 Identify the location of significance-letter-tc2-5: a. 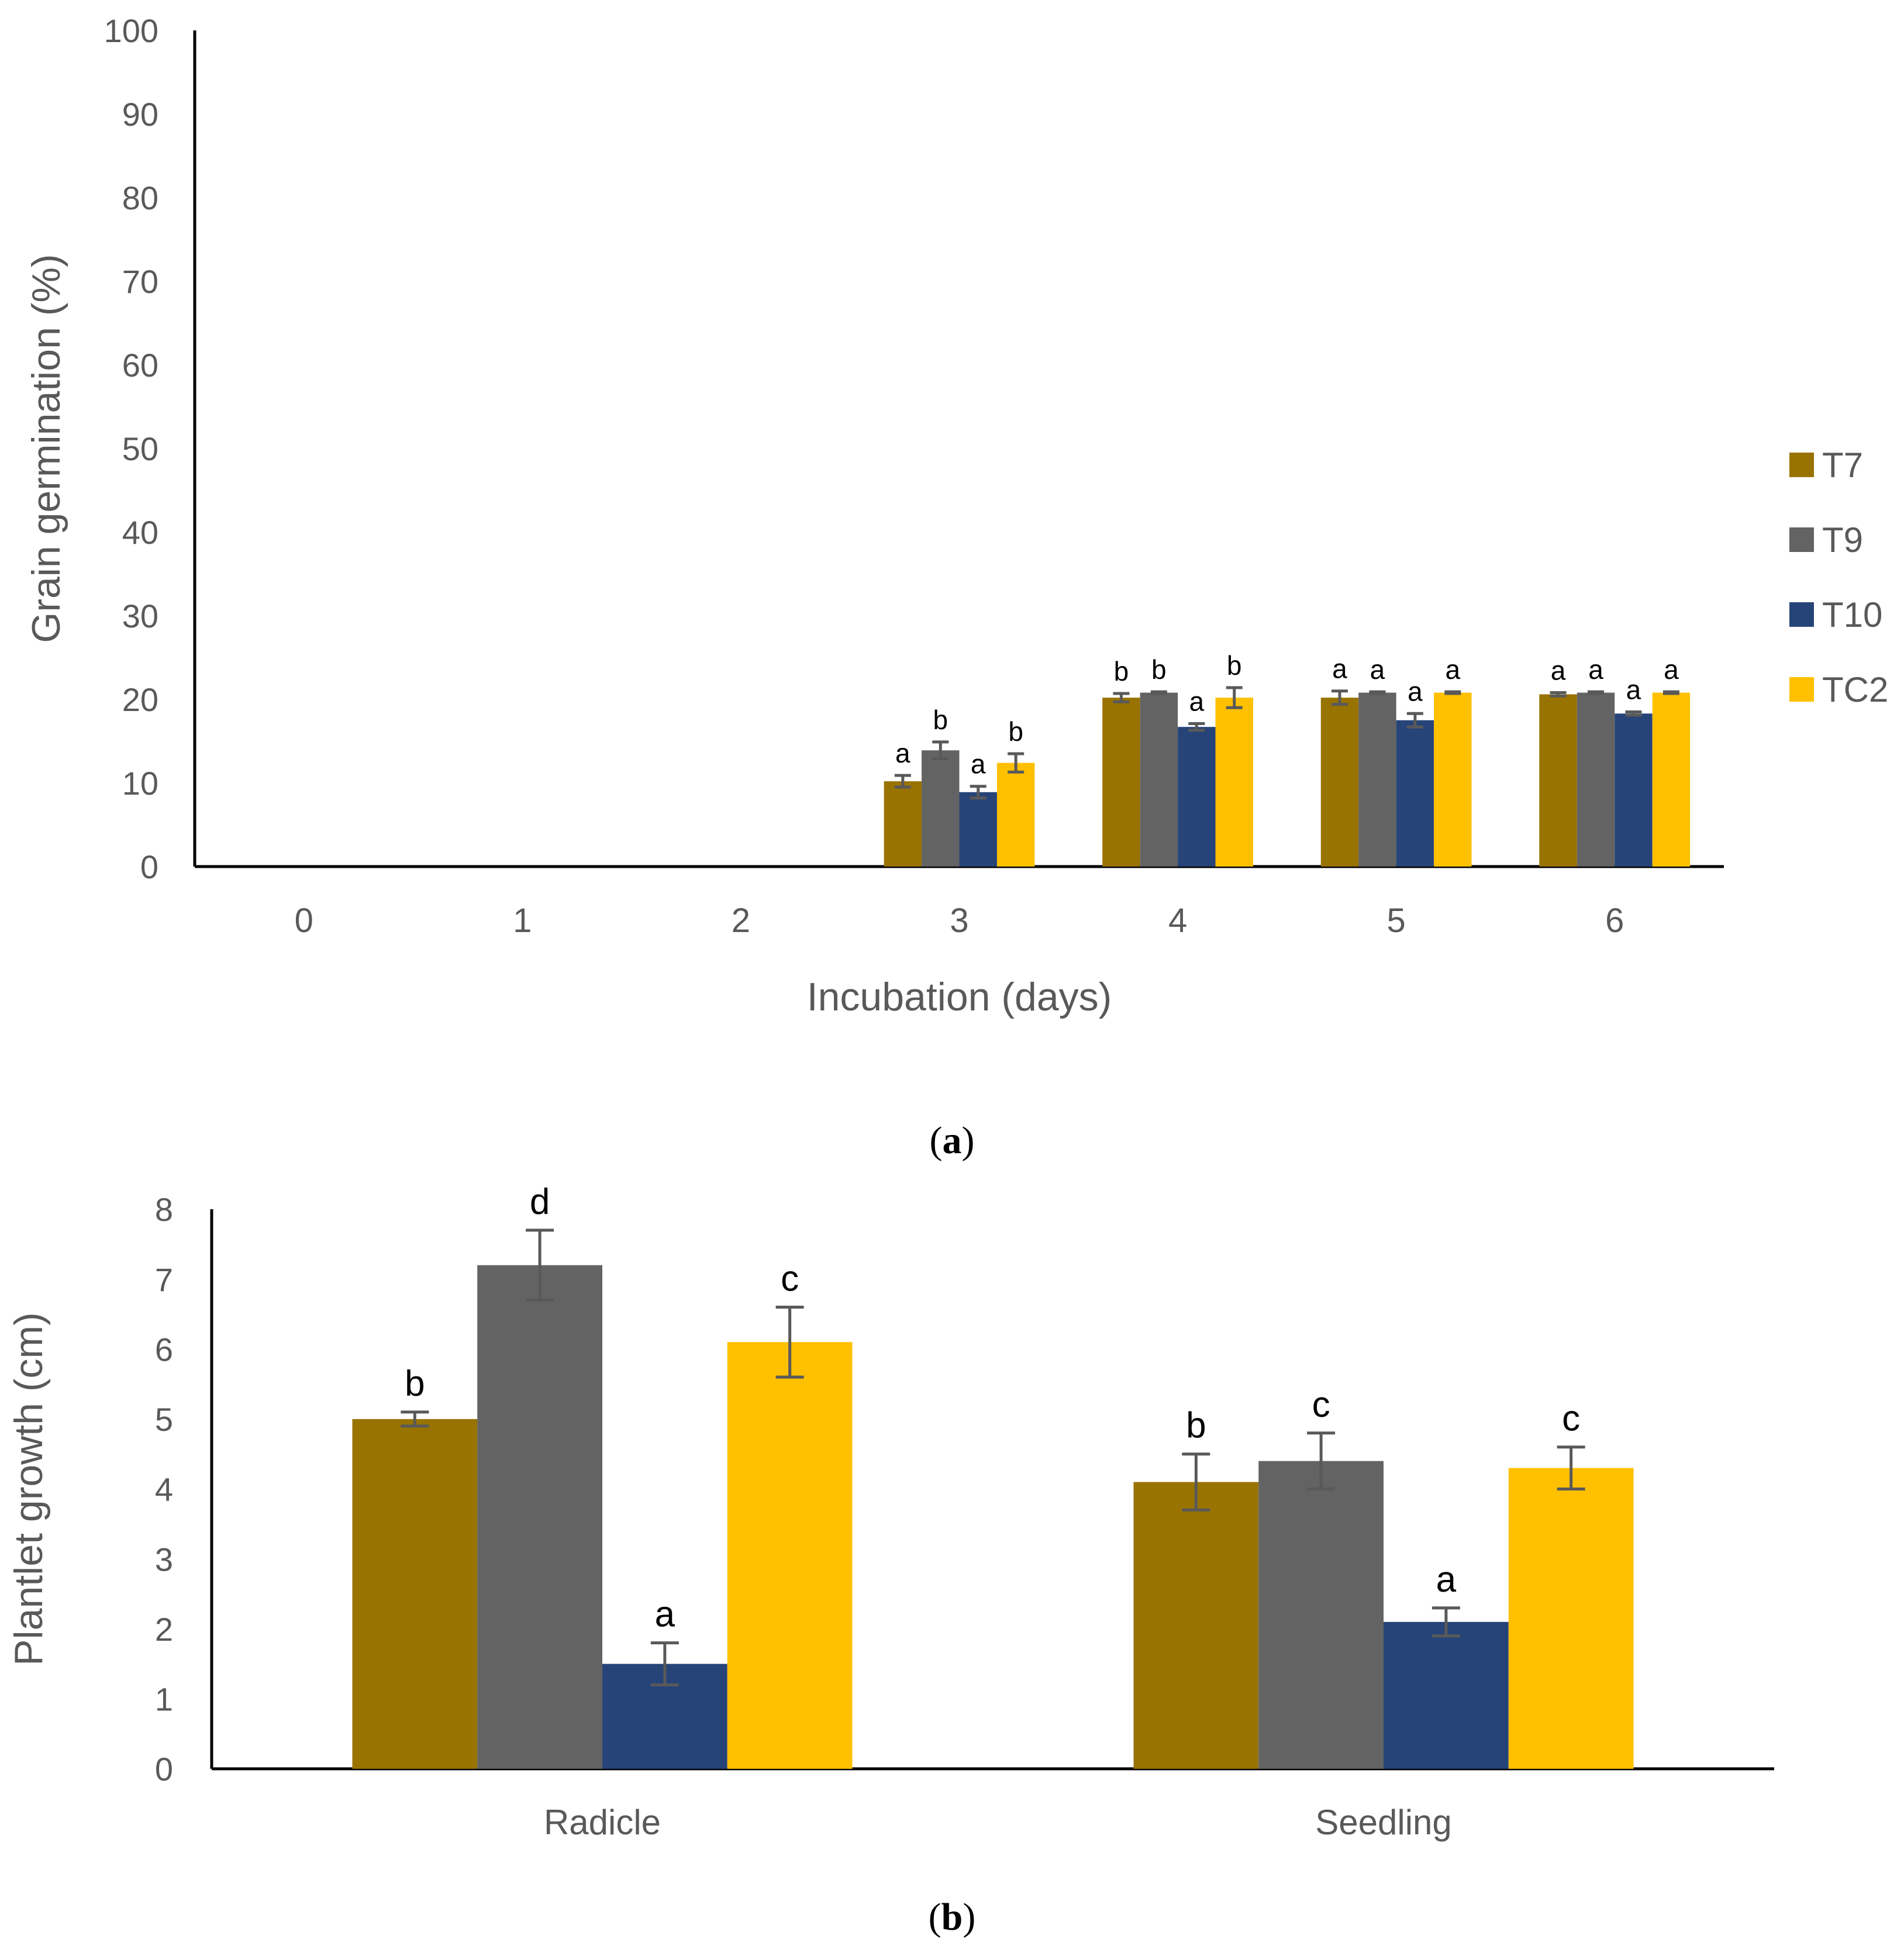
(1453, 670).